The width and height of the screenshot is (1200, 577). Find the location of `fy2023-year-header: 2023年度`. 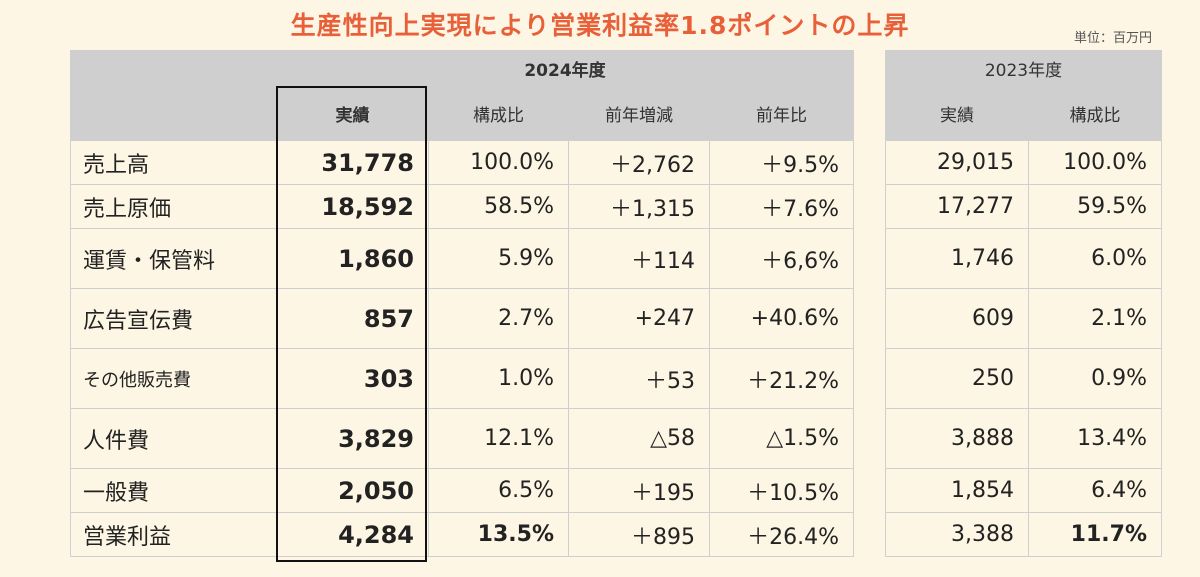

fy2023-year-header: 2023年度 is located at coordinates (1023, 68).